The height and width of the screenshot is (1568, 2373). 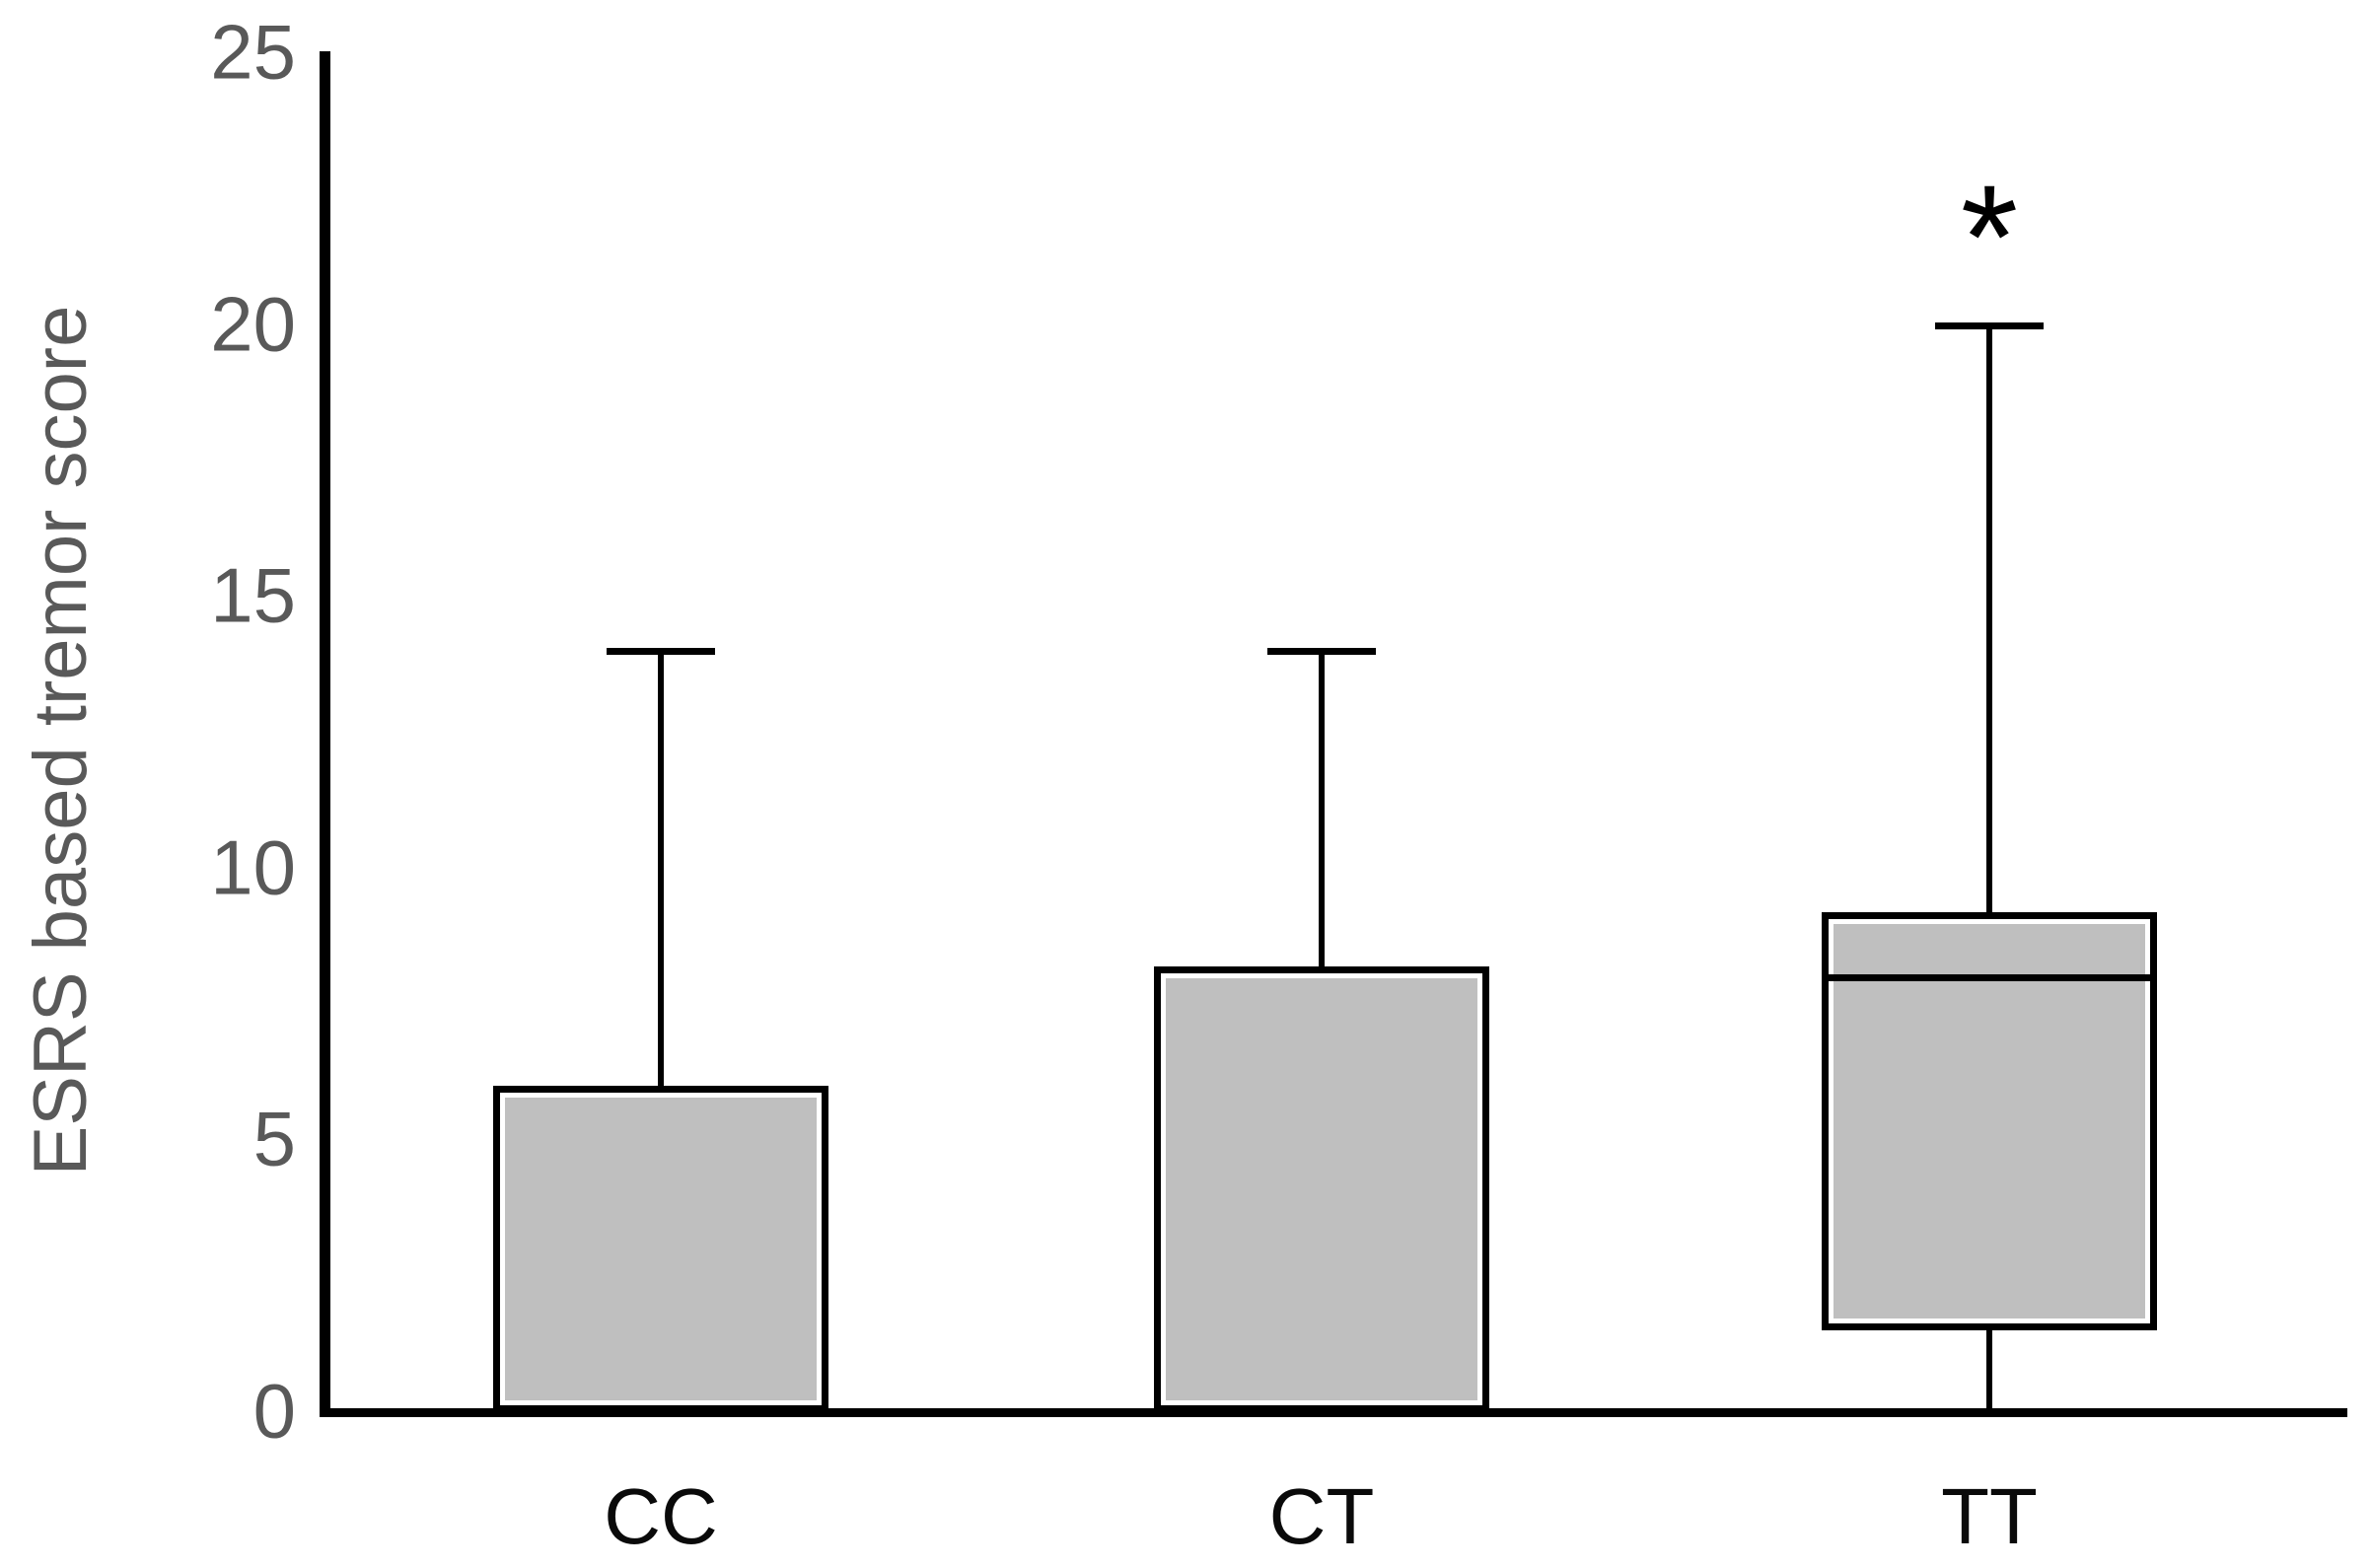 What do you see at coordinates (1989, 1371) in the screenshot?
I see `lower-whisker-line-TT` at bounding box center [1989, 1371].